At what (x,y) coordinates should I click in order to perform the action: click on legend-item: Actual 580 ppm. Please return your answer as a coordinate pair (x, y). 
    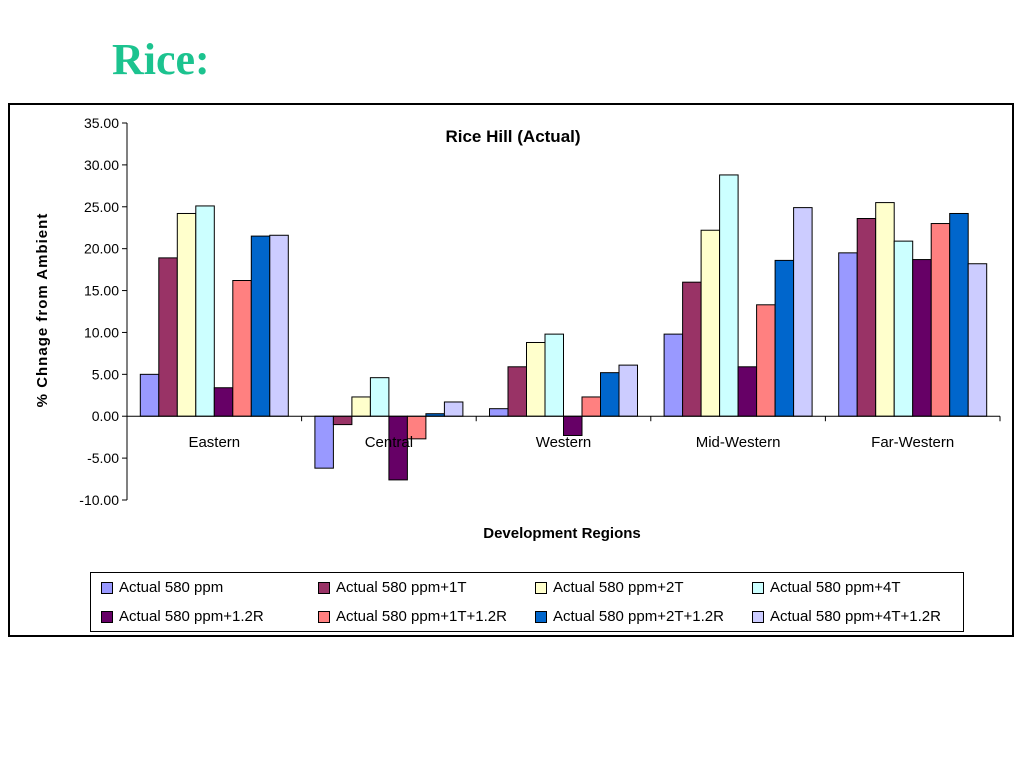
    Looking at the image, I should click on (209, 587).